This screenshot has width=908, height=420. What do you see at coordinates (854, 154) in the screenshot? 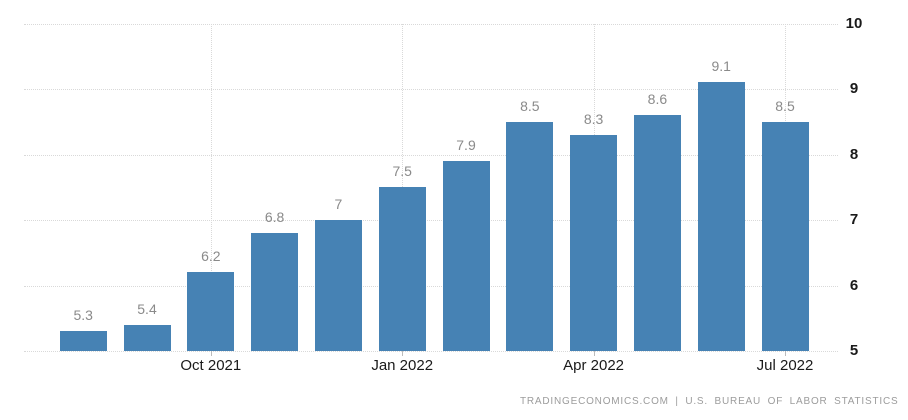
I see `y-tick-label: 8` at bounding box center [854, 154].